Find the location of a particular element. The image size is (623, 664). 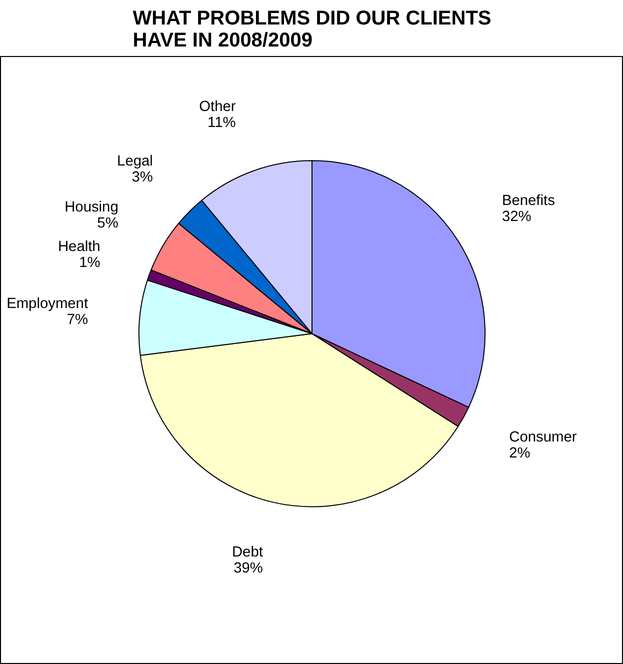

data-label: 11% is located at coordinates (222, 122).